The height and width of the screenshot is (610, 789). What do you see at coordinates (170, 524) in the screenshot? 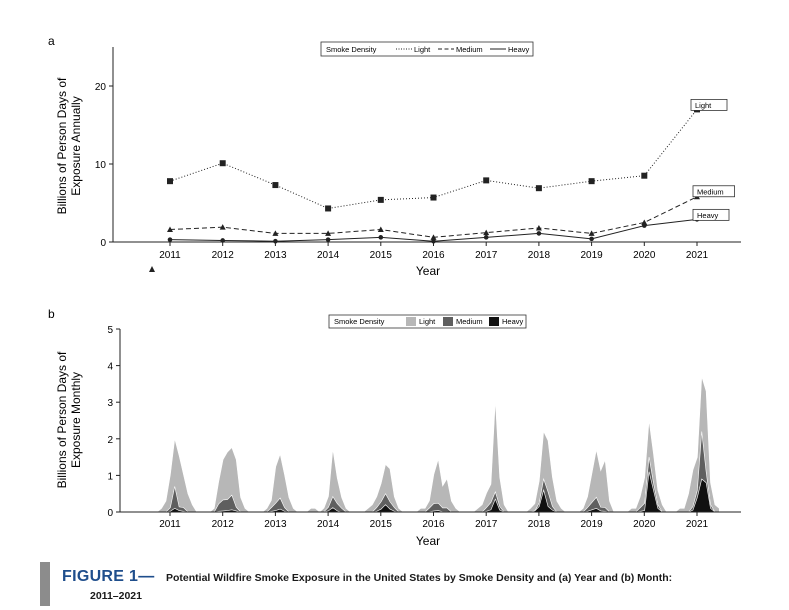
I see `panel-b-x-tick-label: 2011` at bounding box center [170, 524].